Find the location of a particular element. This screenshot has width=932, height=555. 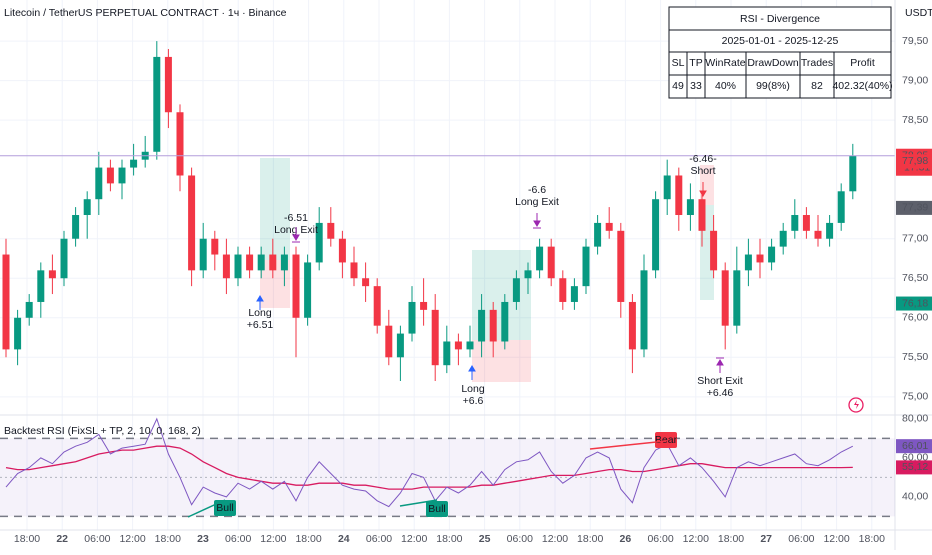

table-rules is located at coordinates (780, 63).